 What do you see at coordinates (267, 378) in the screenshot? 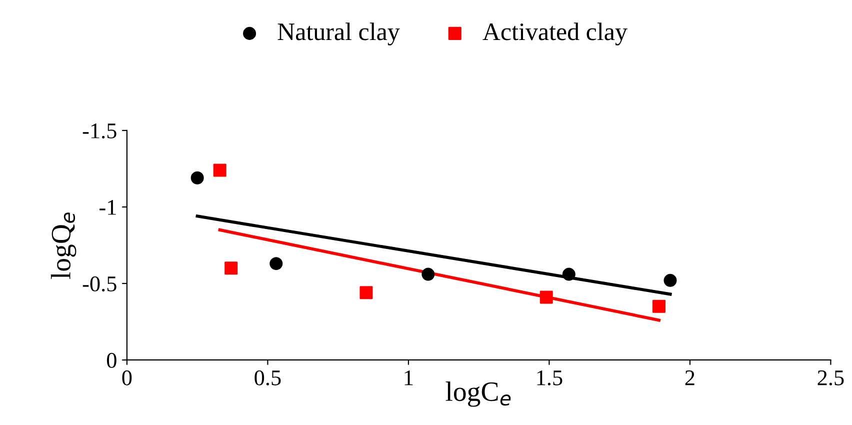
I see `x-tick-label: 0.5` at bounding box center [267, 378].